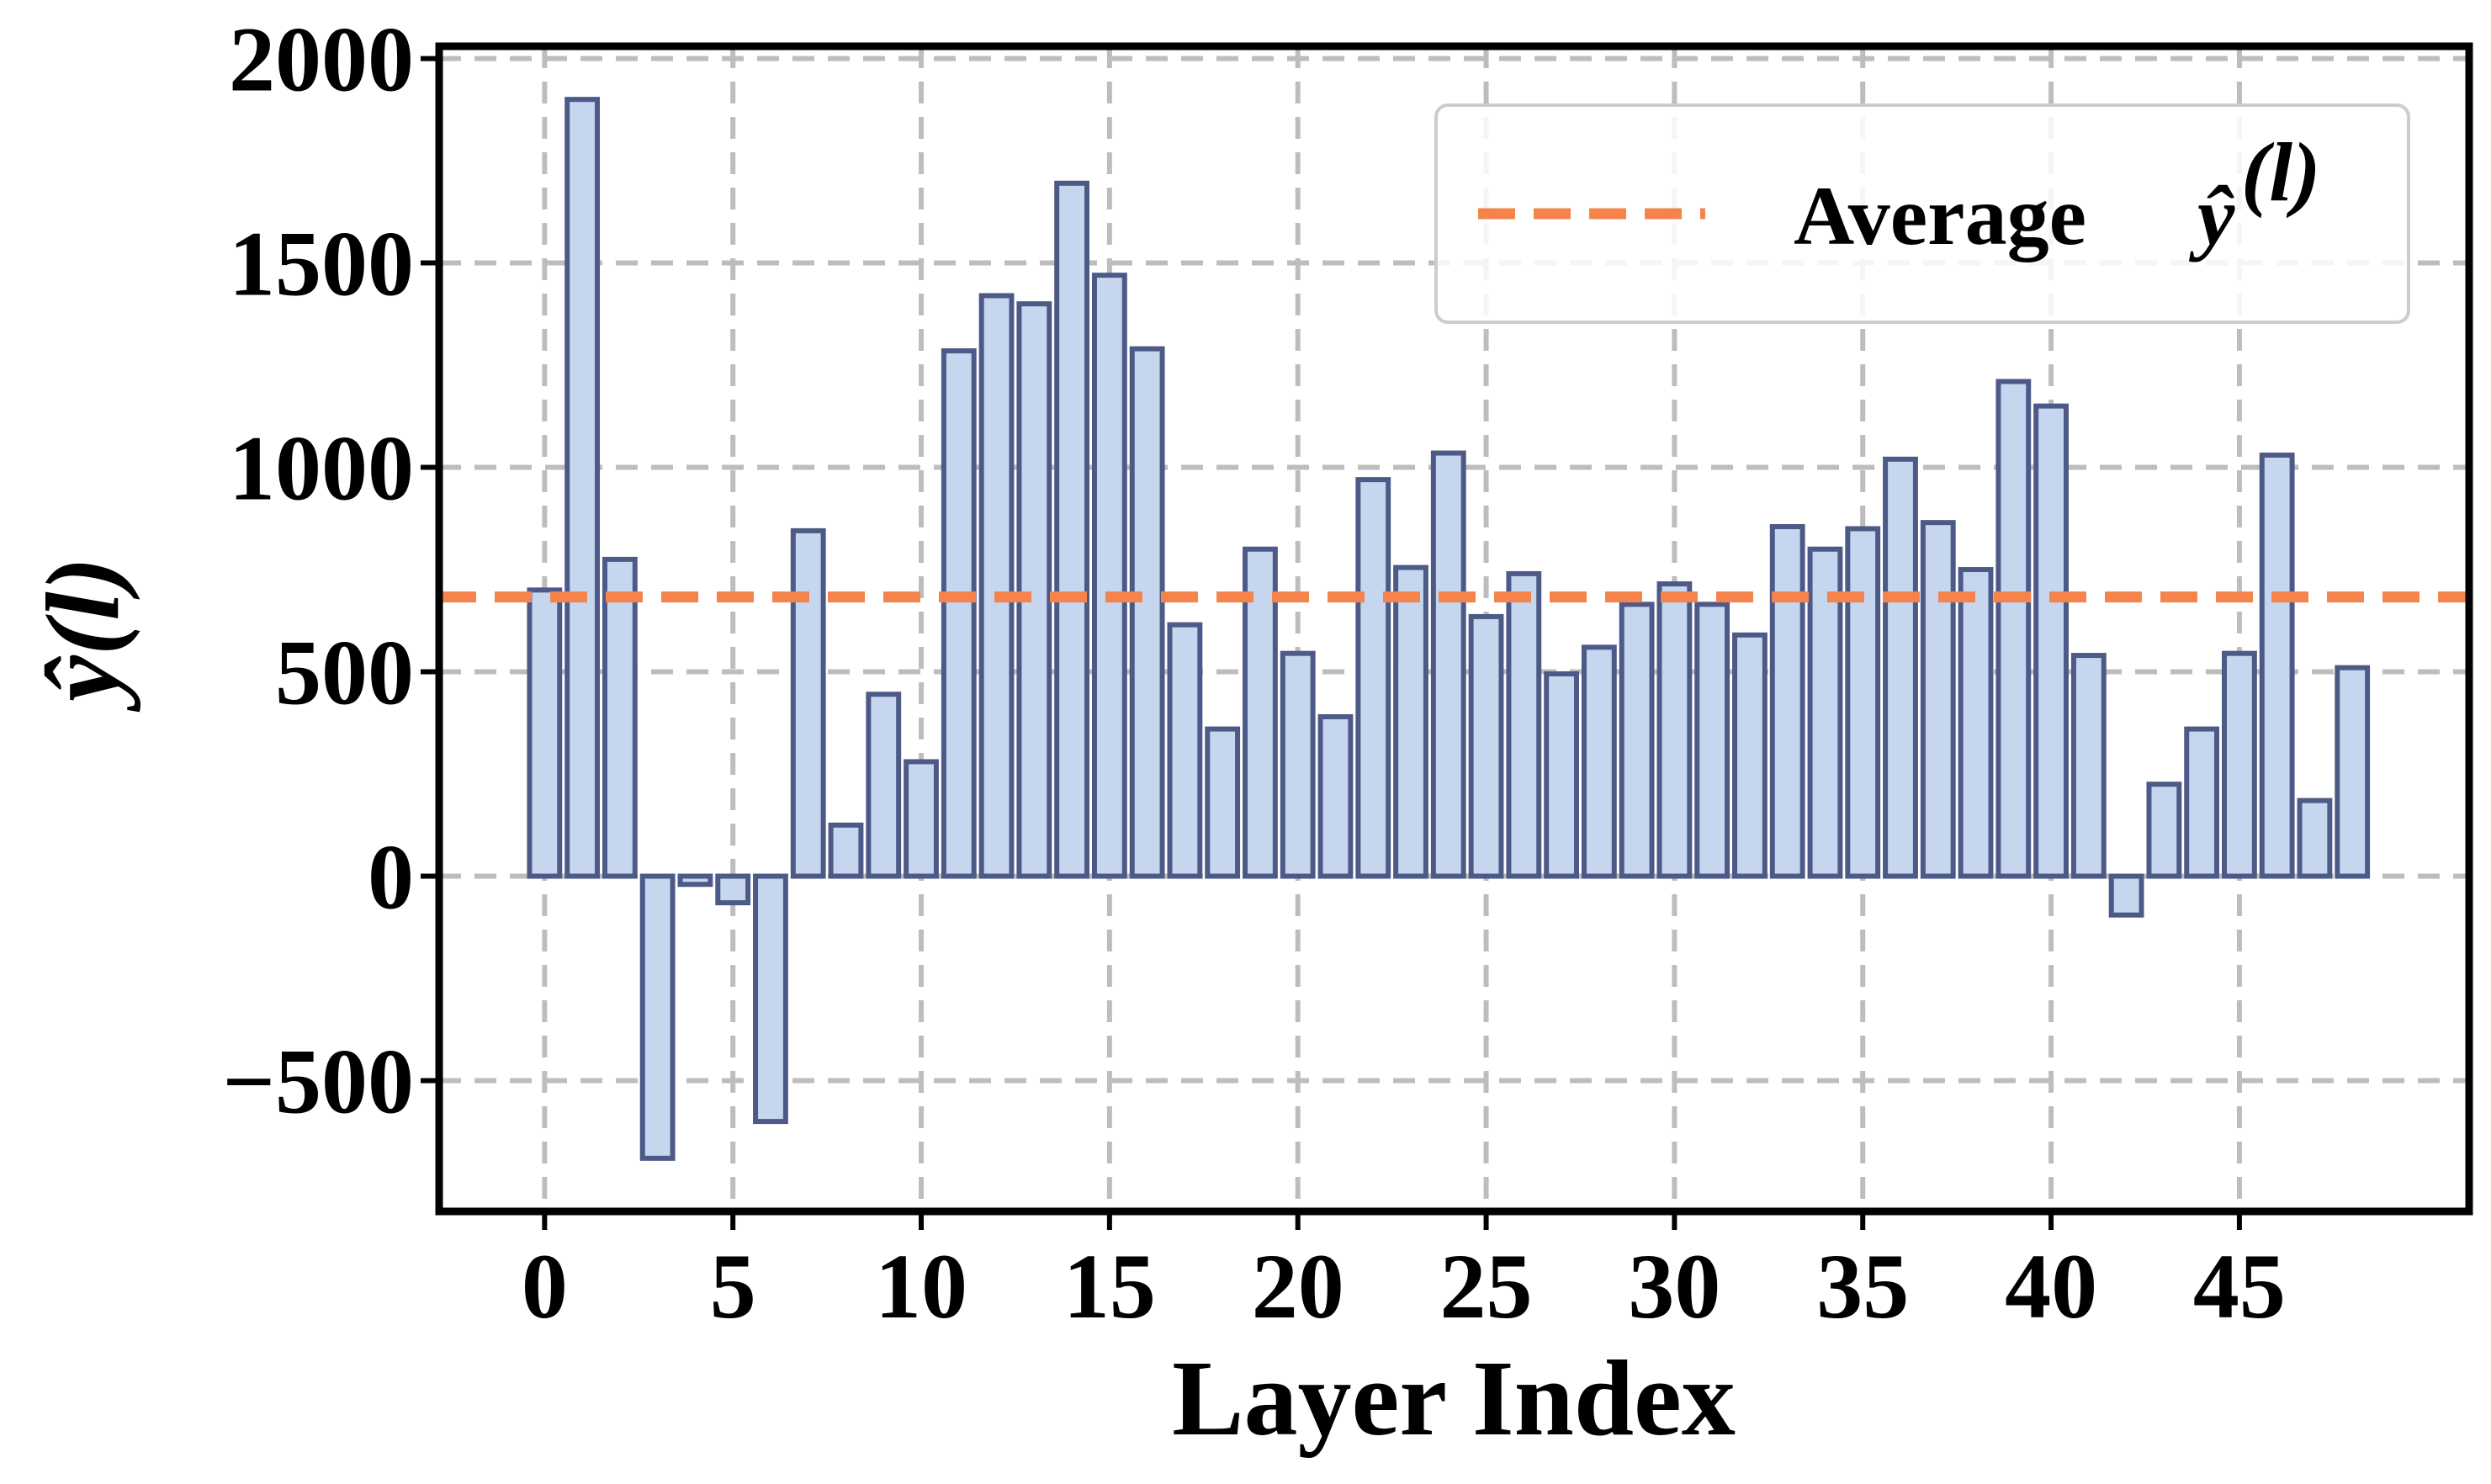  Describe the element at coordinates (545, 1286) in the screenshot. I see `x-tick-label: 0` at that location.